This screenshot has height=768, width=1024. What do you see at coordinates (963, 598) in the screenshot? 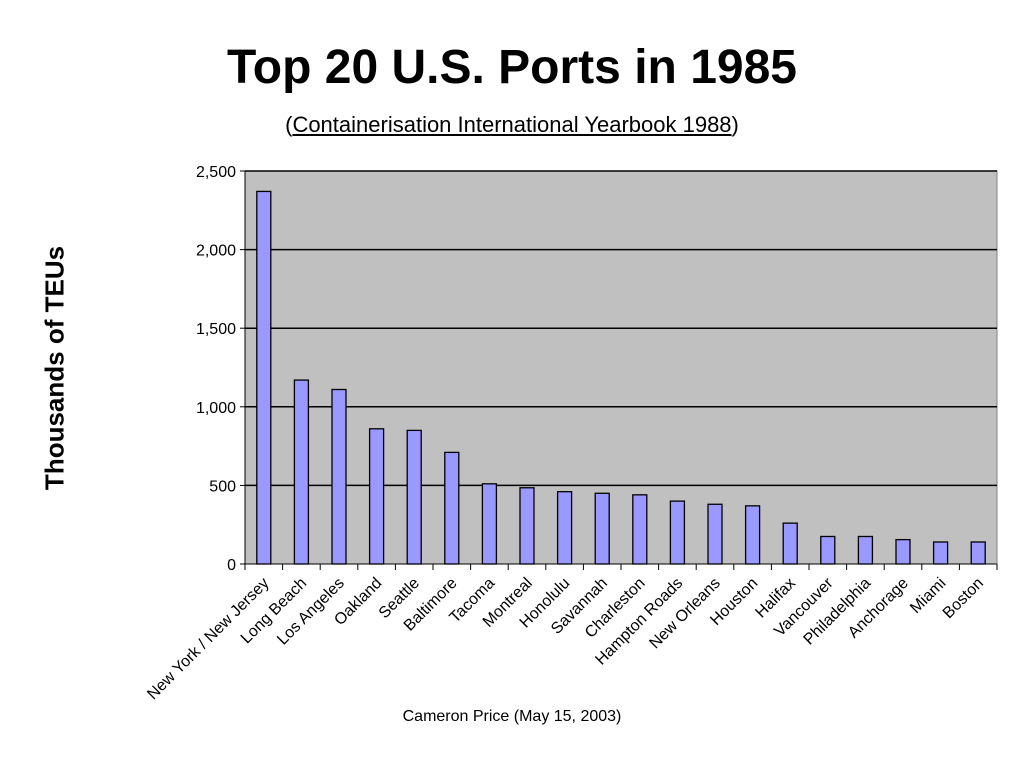
I see `x-tick-label: Boston` at bounding box center [963, 598].